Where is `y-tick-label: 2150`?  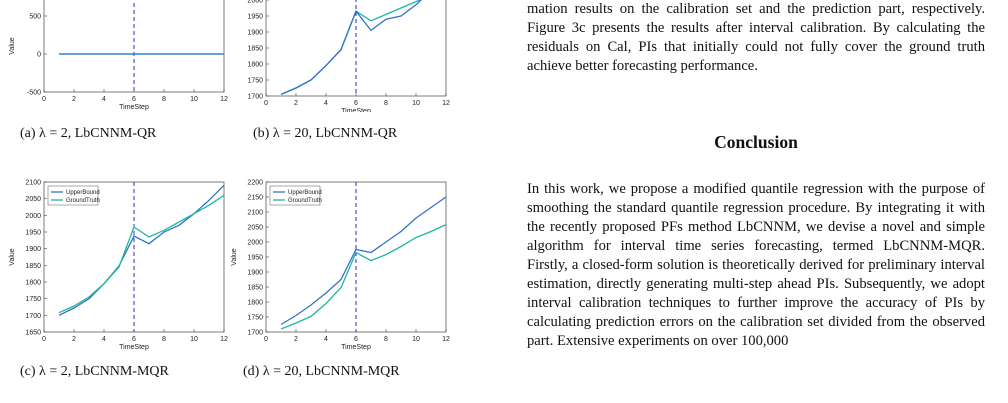
y-tick-label: 2150 is located at coordinates (255, 198).